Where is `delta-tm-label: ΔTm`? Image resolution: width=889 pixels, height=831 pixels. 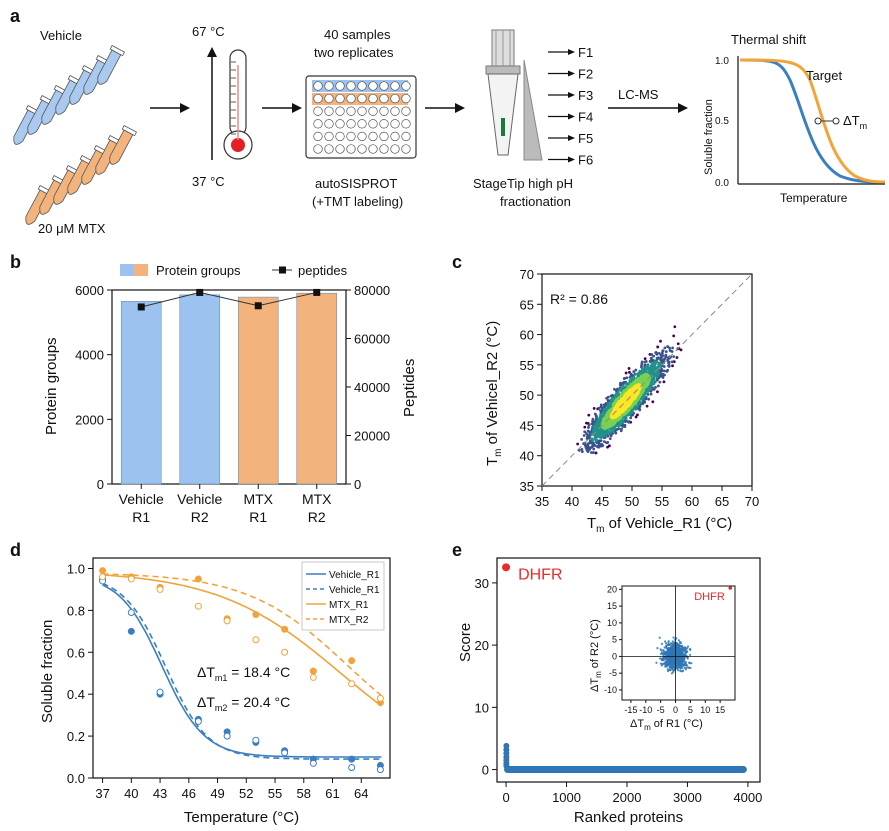
delta-tm-label: ΔTm is located at coordinates (855, 122).